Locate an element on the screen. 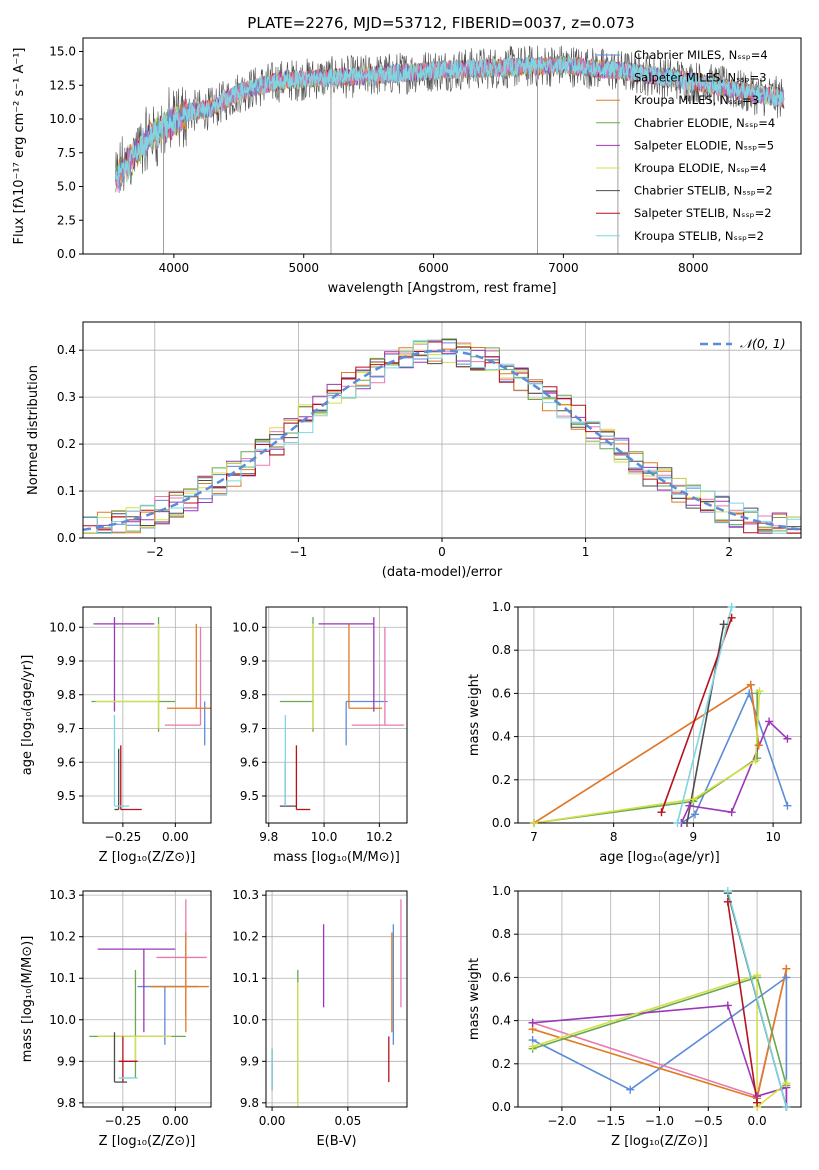 The height and width of the screenshot is (1170, 819). x-axis-label: wavelength [Angstrom, rest frame] is located at coordinates (442, 288).